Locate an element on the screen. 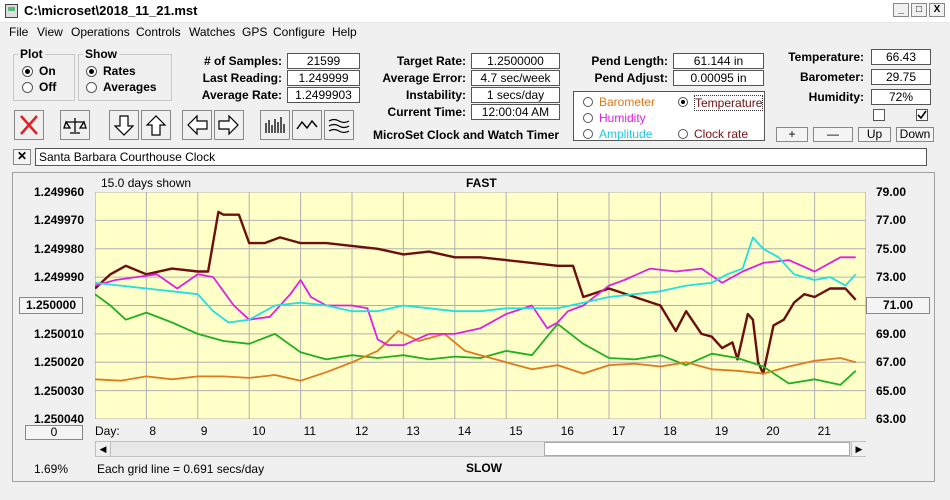  series-line-temperature is located at coordinates (476, 339).